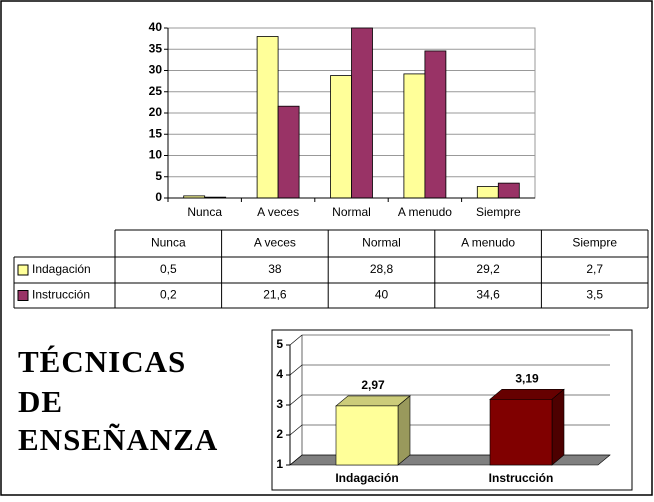  Describe the element at coordinates (156, 70) in the screenshot. I see `y-tick-label: 30` at that location.